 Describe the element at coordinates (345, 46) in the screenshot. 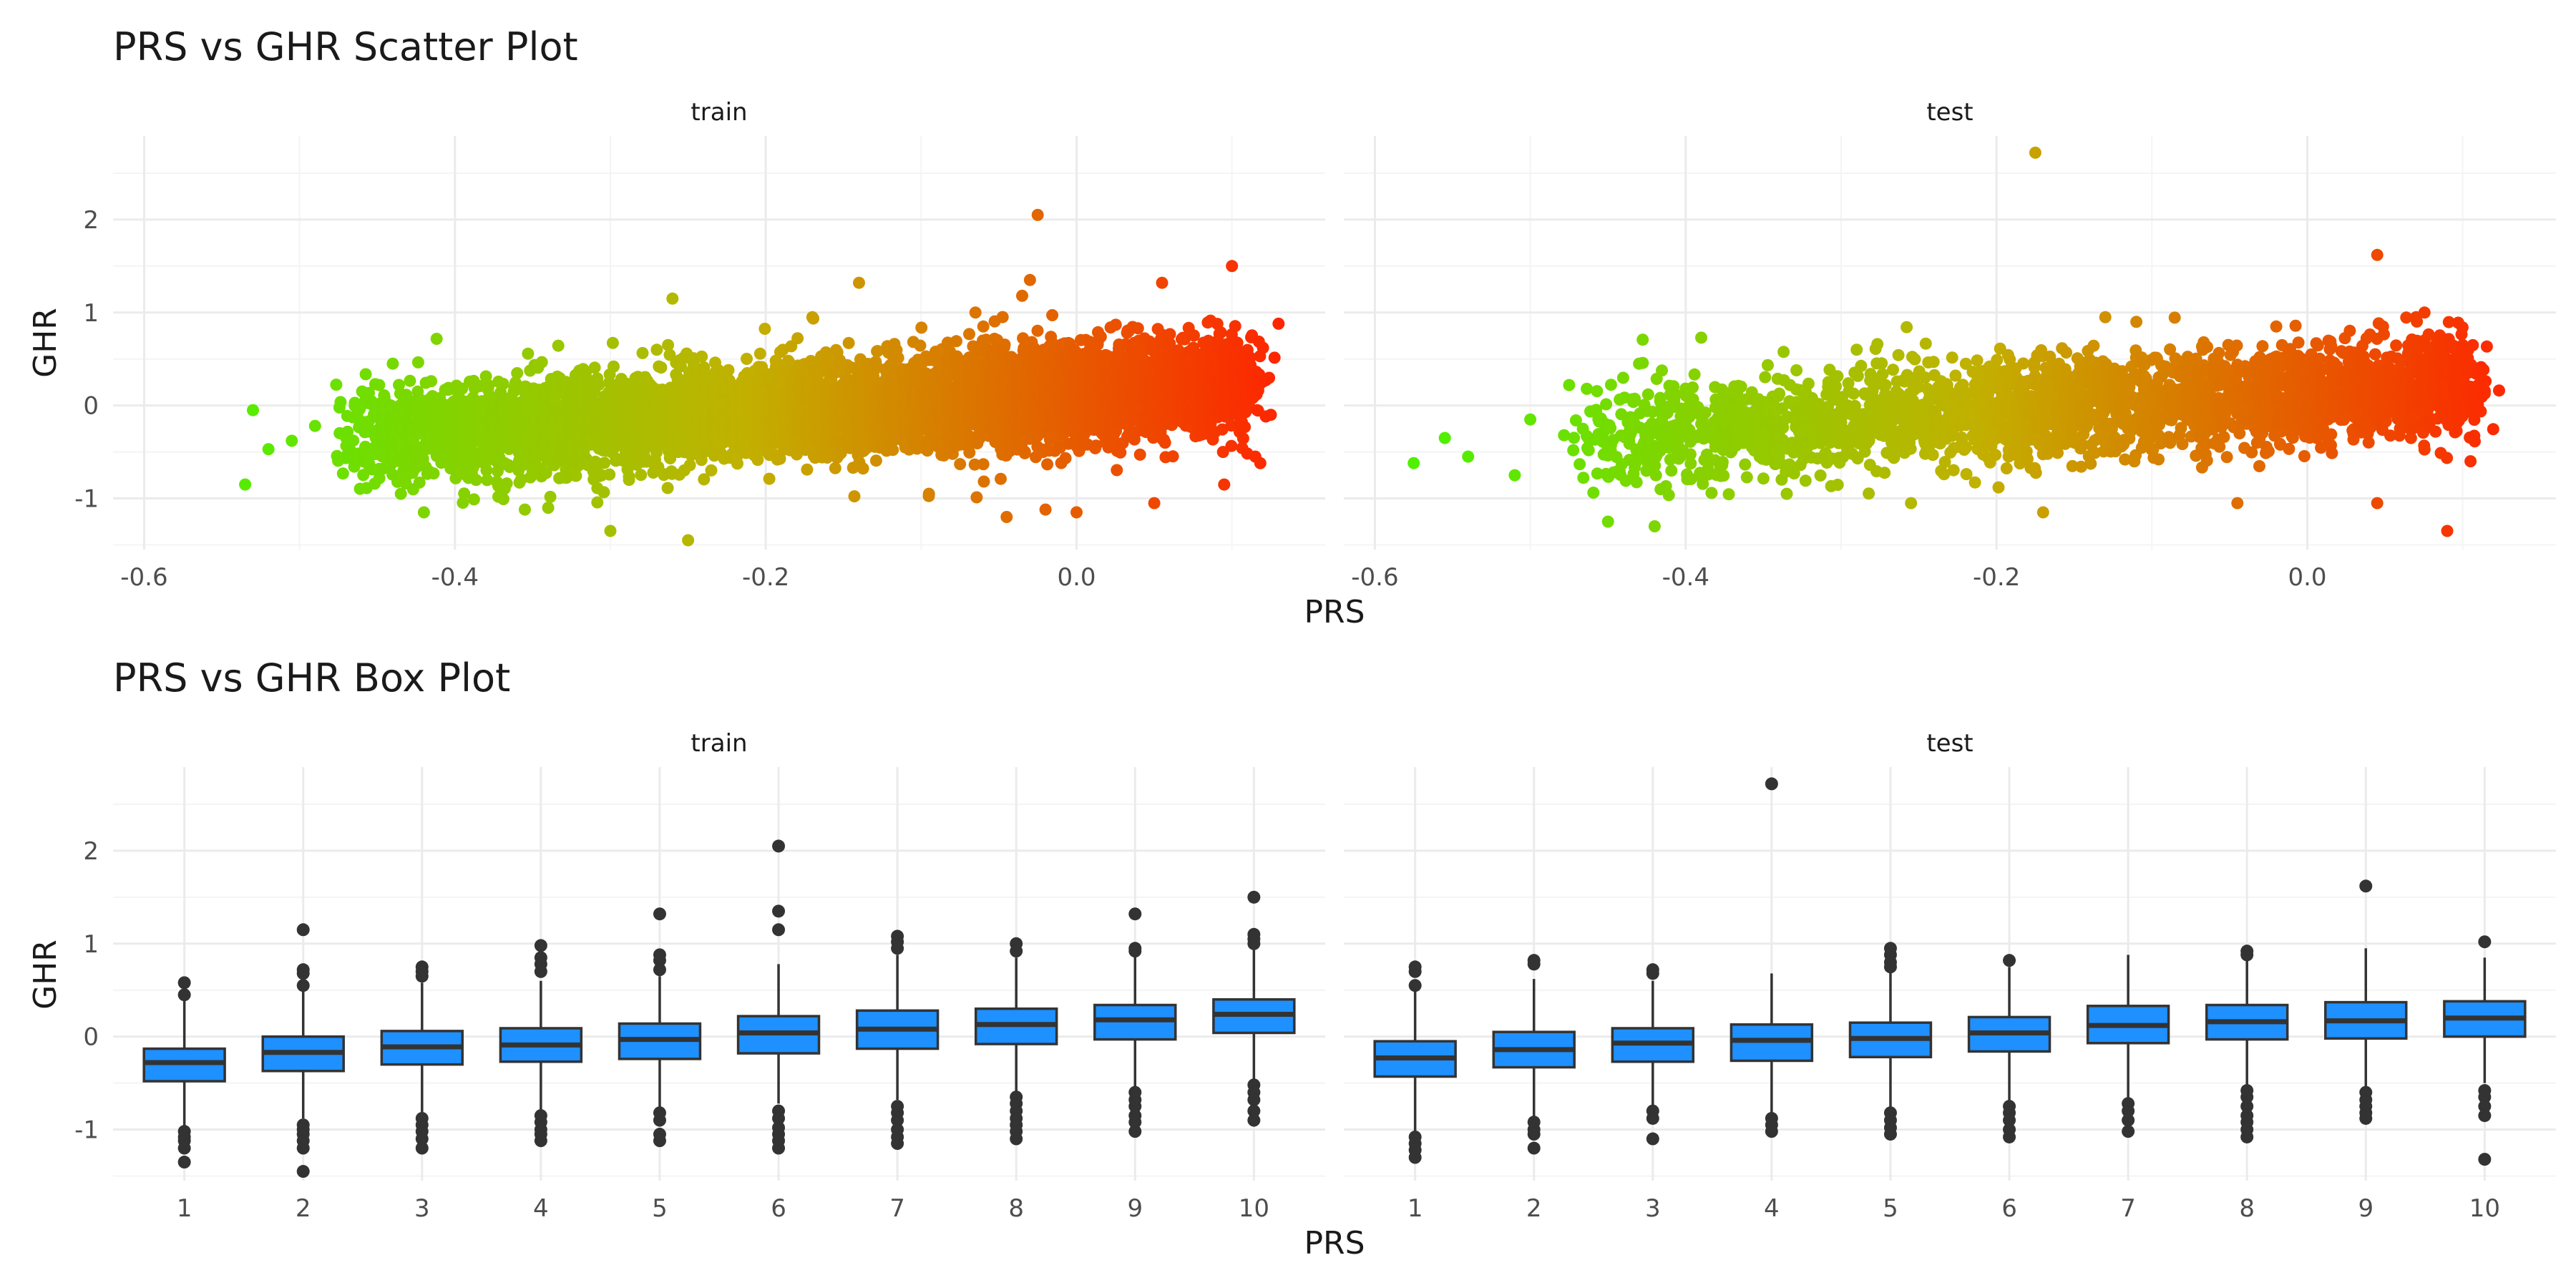

I see `scatter-title: PRS vs GHR Scatter Plot` at that location.